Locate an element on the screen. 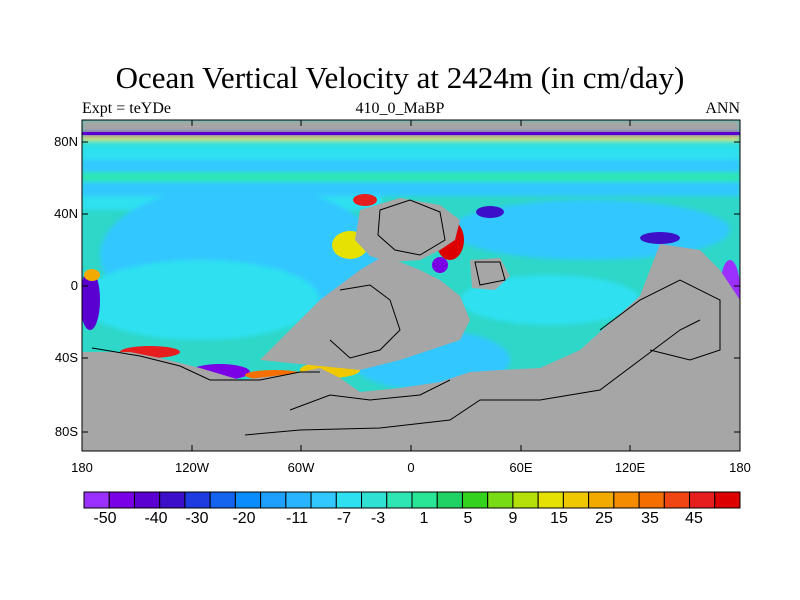 The width and height of the screenshot is (800, 600). coastline-equatorial is located at coordinates (365, 321).